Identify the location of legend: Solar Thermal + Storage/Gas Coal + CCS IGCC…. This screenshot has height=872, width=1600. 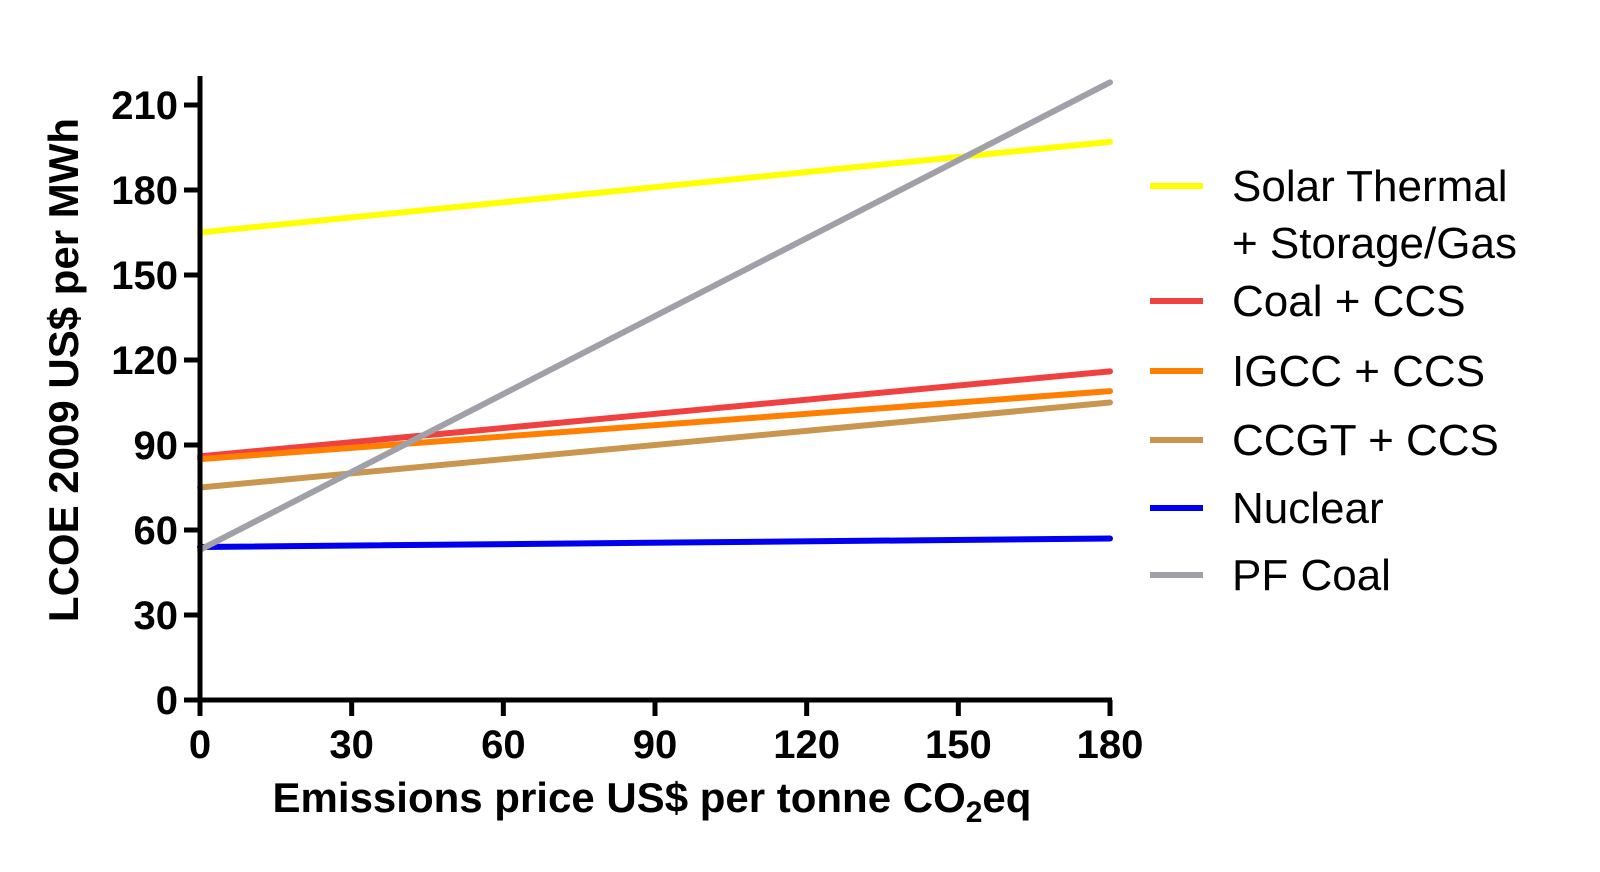
(1333, 381).